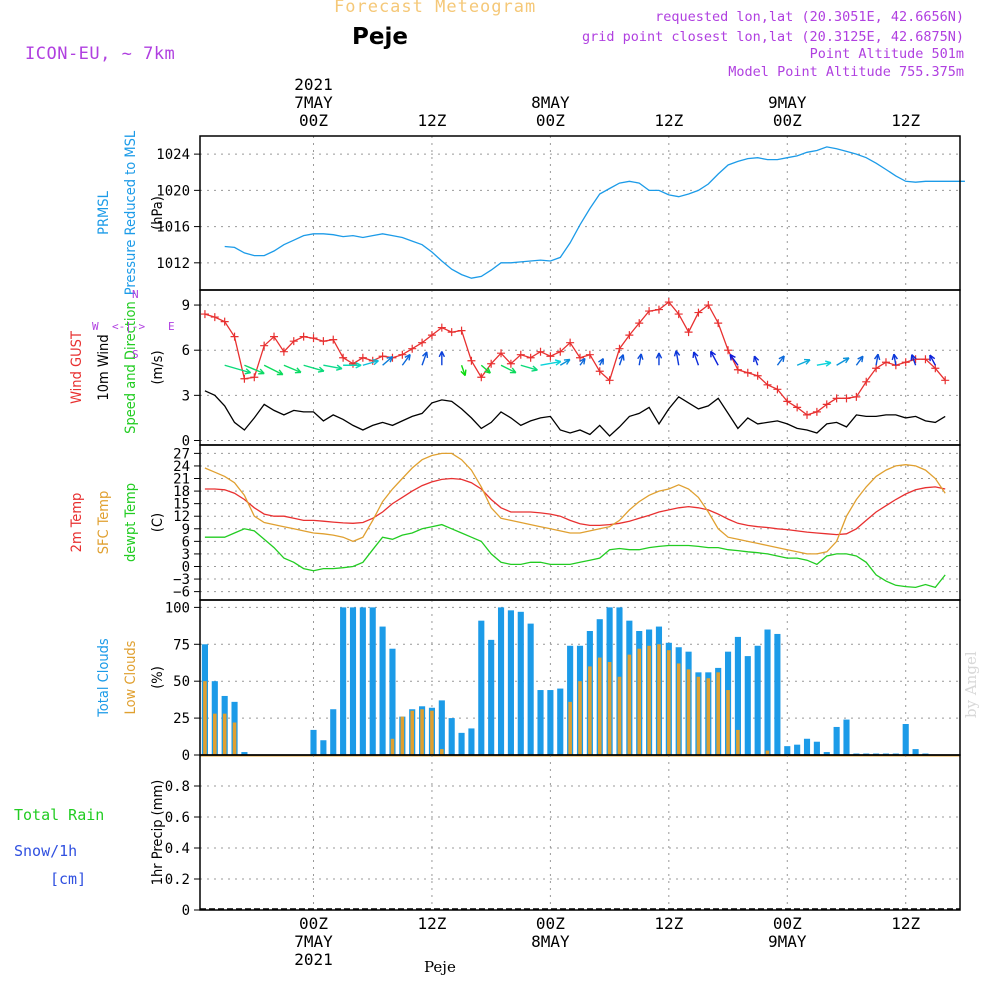  What do you see at coordinates (77, 523) in the screenshot?
I see `panel-axis-label: 2m Temp` at bounding box center [77, 523].